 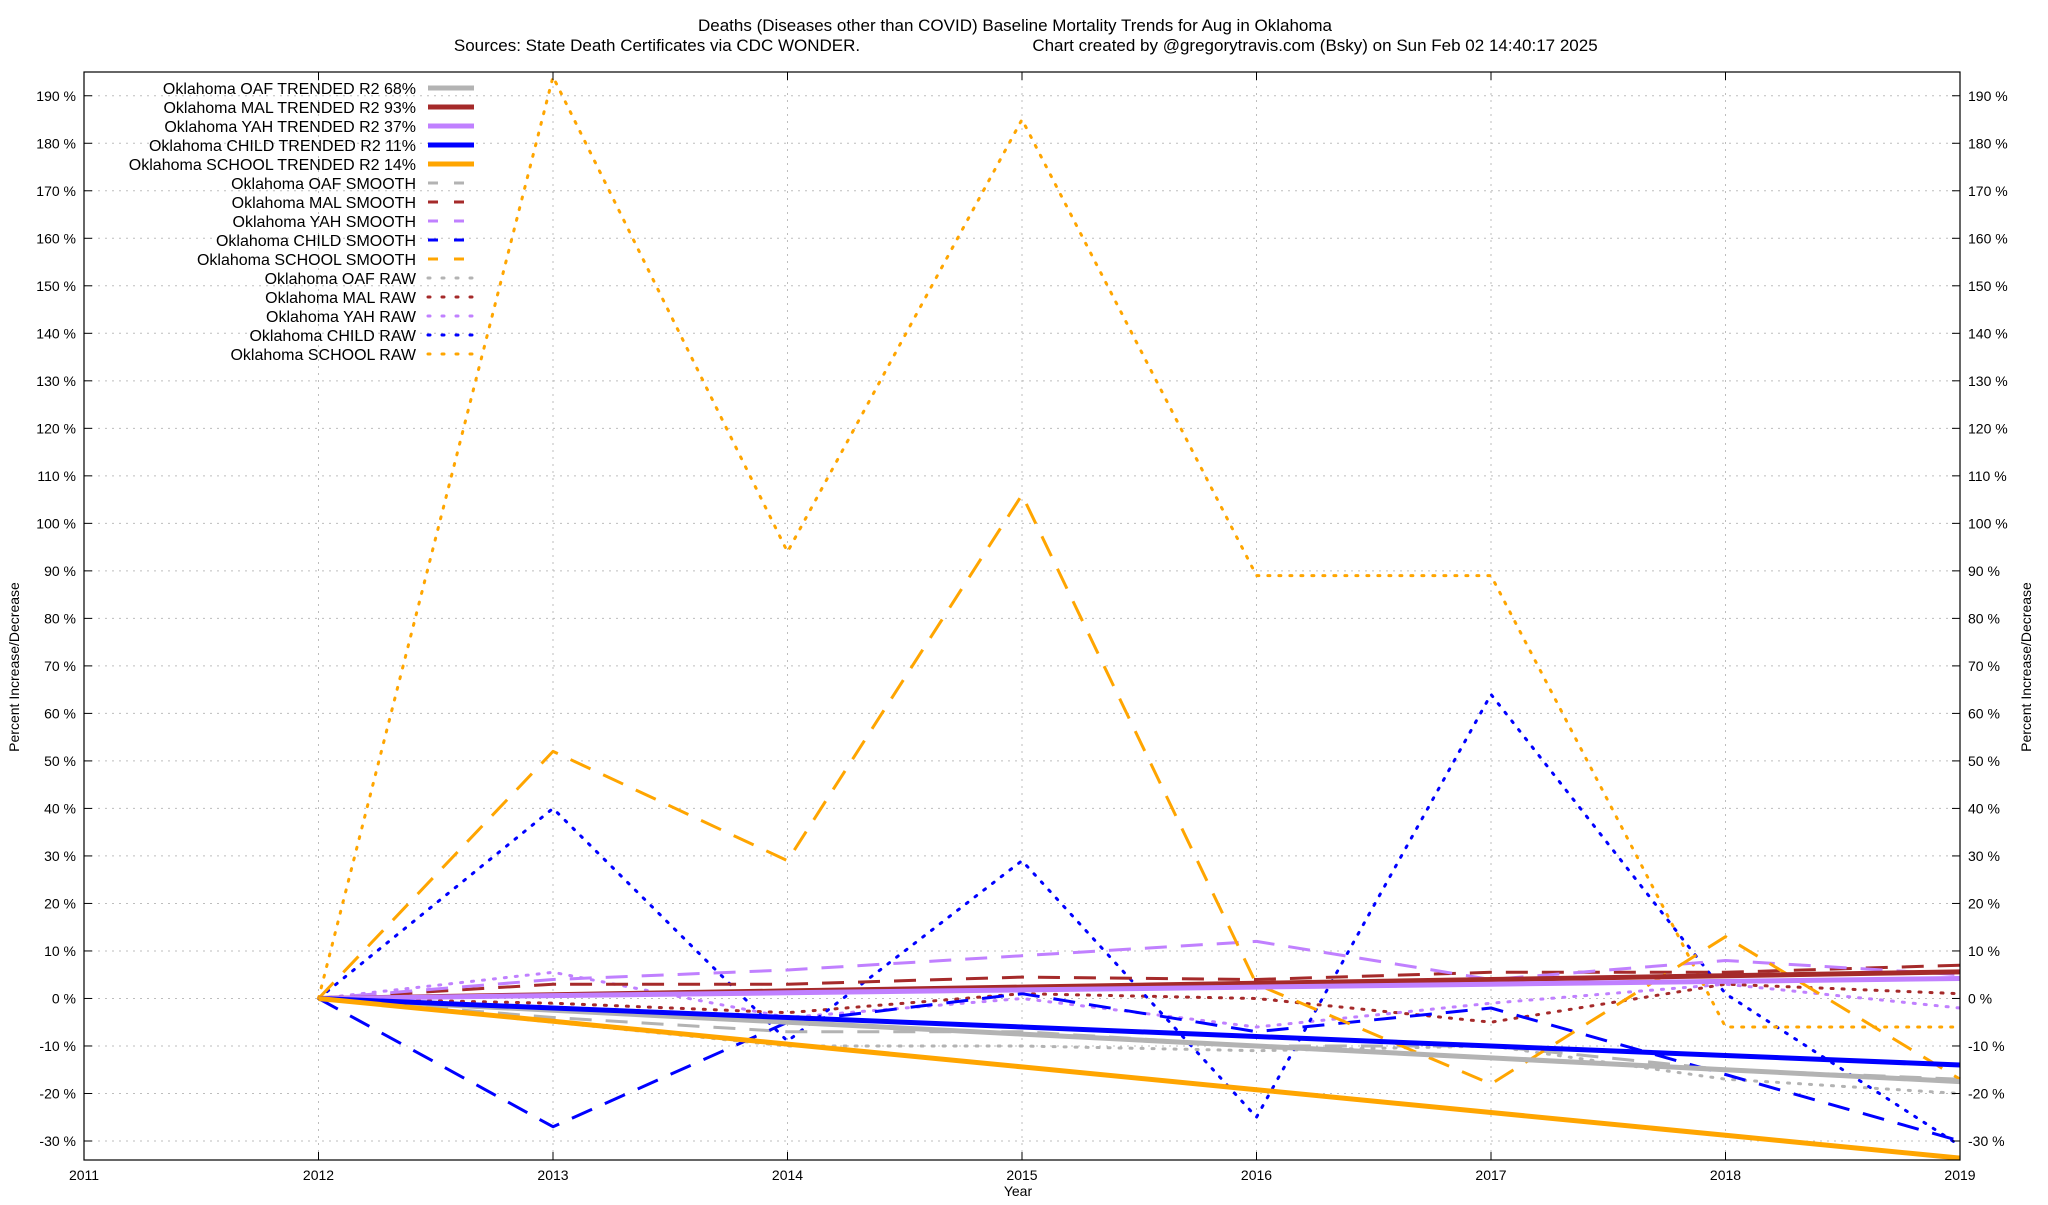 I want to click on y-tick-label-right: 100 %, so click(x=1988, y=523).